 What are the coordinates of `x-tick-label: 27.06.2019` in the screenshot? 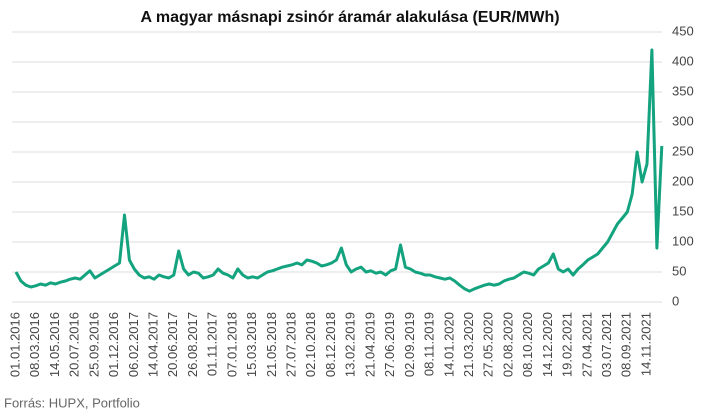 It's located at (389, 344).